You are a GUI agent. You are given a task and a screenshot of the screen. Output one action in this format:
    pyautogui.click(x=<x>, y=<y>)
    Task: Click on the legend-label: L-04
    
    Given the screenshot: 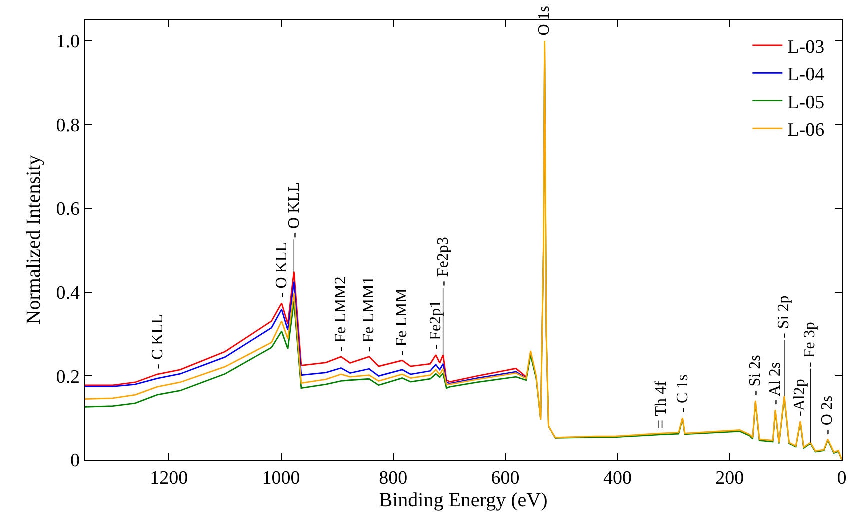 What is the action you would take?
    pyautogui.click(x=807, y=75)
    